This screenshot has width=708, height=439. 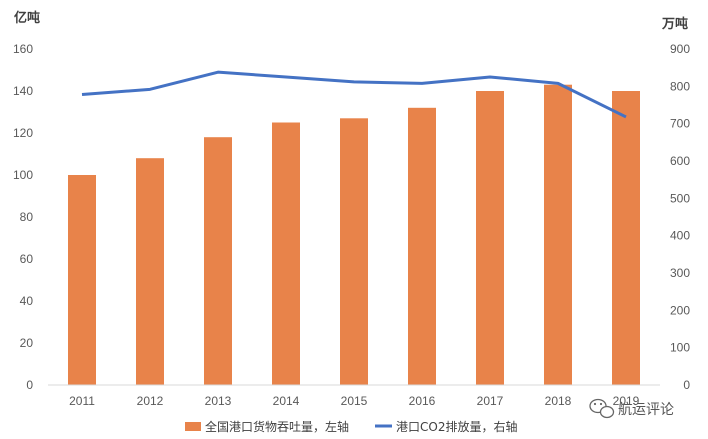 I want to click on bar-2017, so click(x=490, y=238).